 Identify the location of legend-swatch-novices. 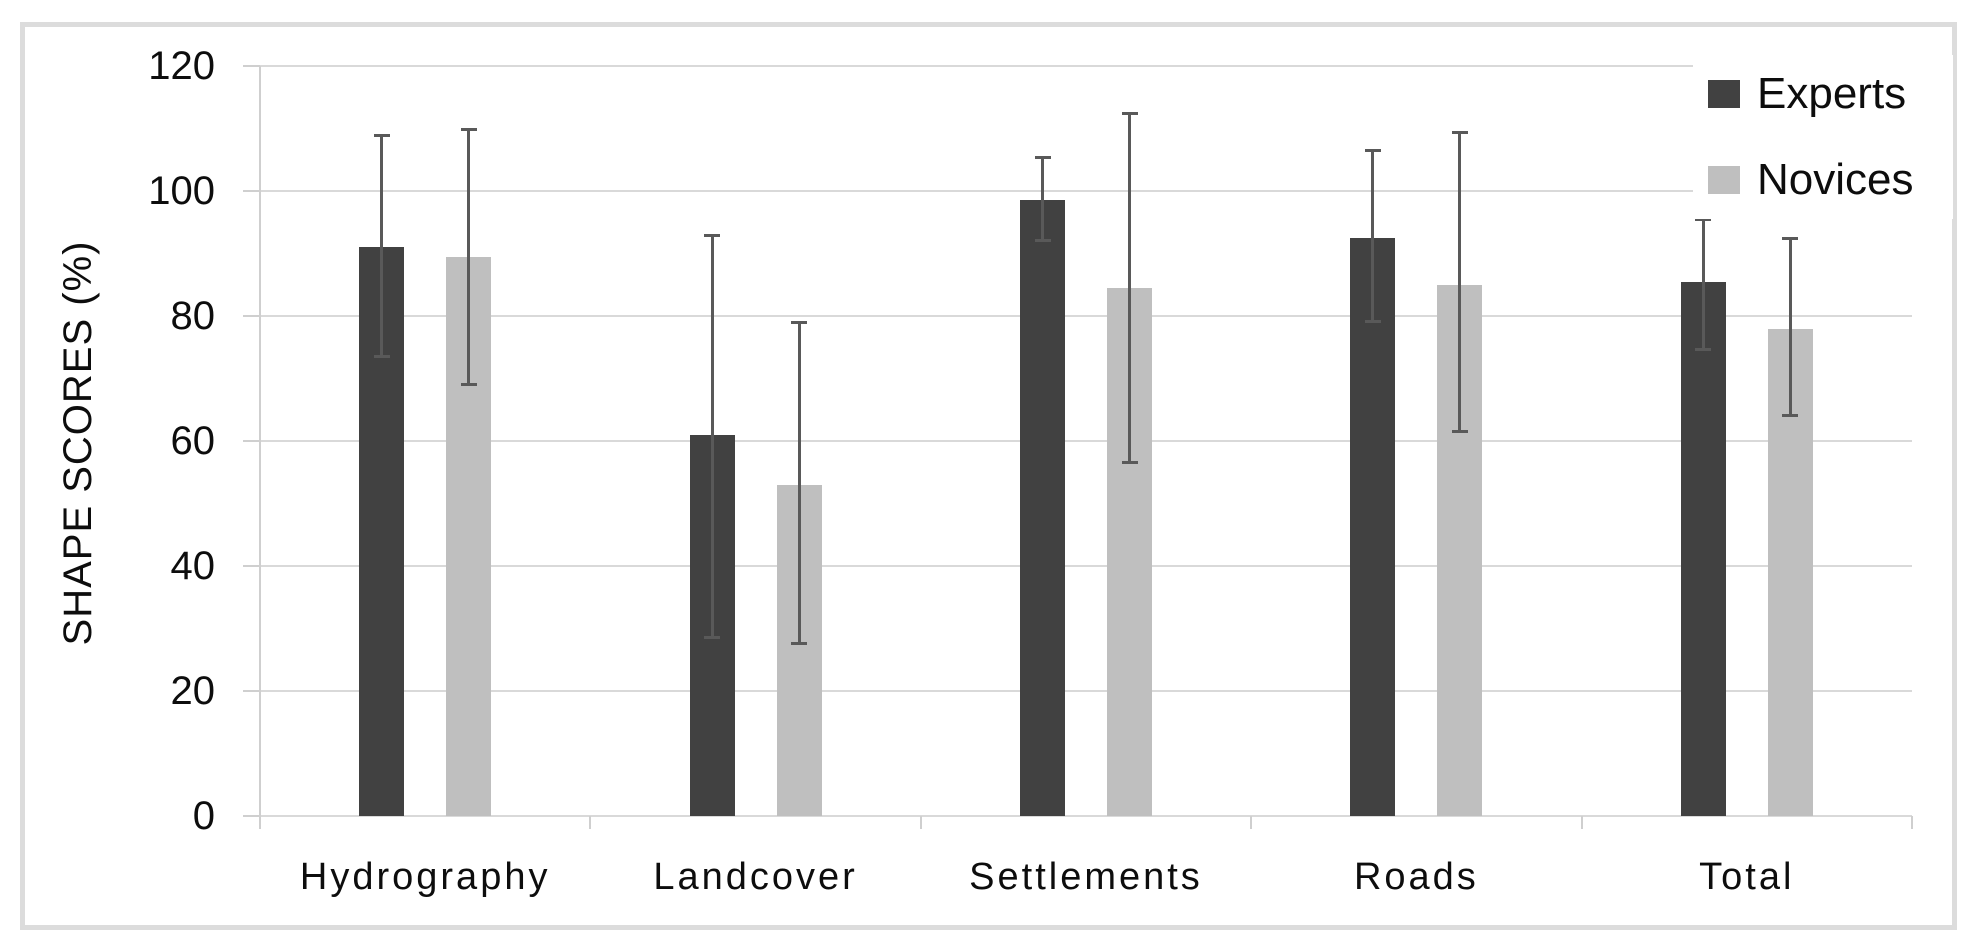
(1724, 180).